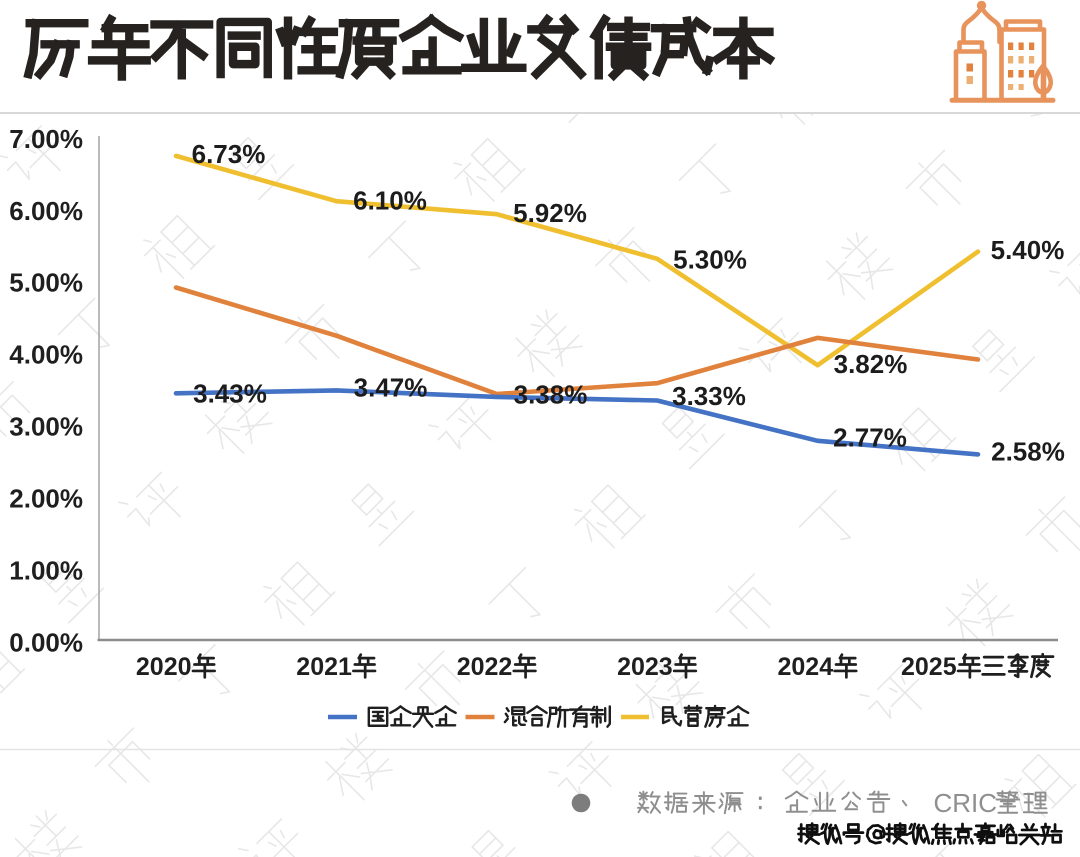 This screenshot has width=1080, height=857. Describe the element at coordinates (709, 396) in the screenshot. I see `svg-text: 3.33%` at that location.